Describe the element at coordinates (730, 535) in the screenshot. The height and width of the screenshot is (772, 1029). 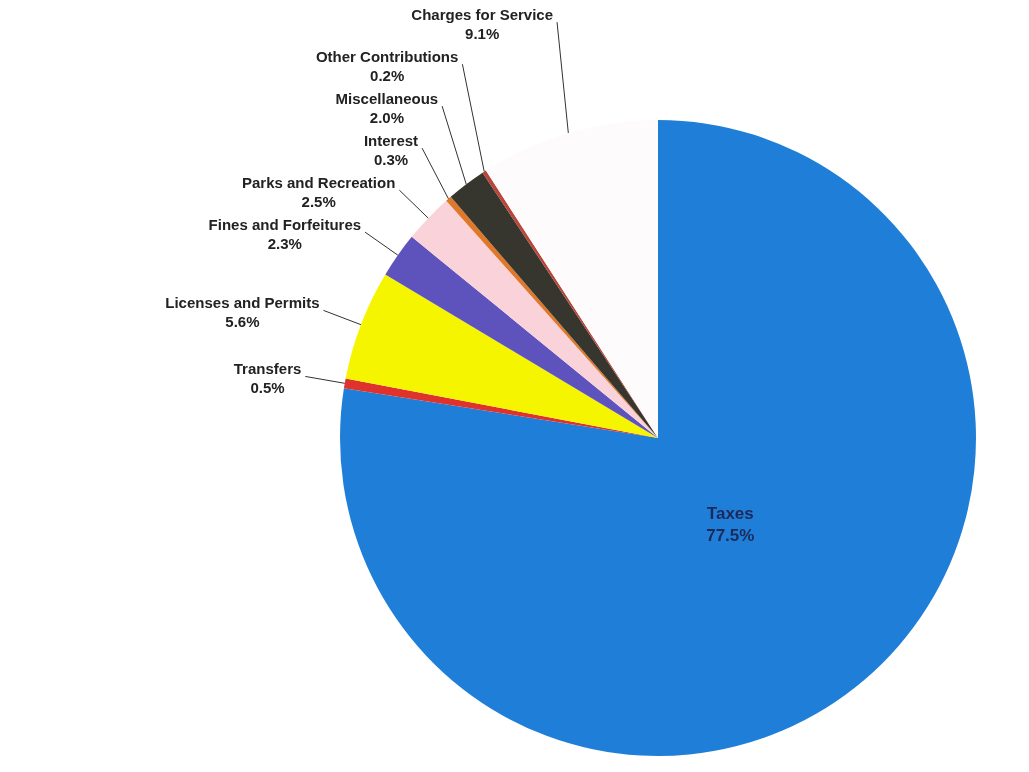
I see `data-label: 77.5%` at that location.